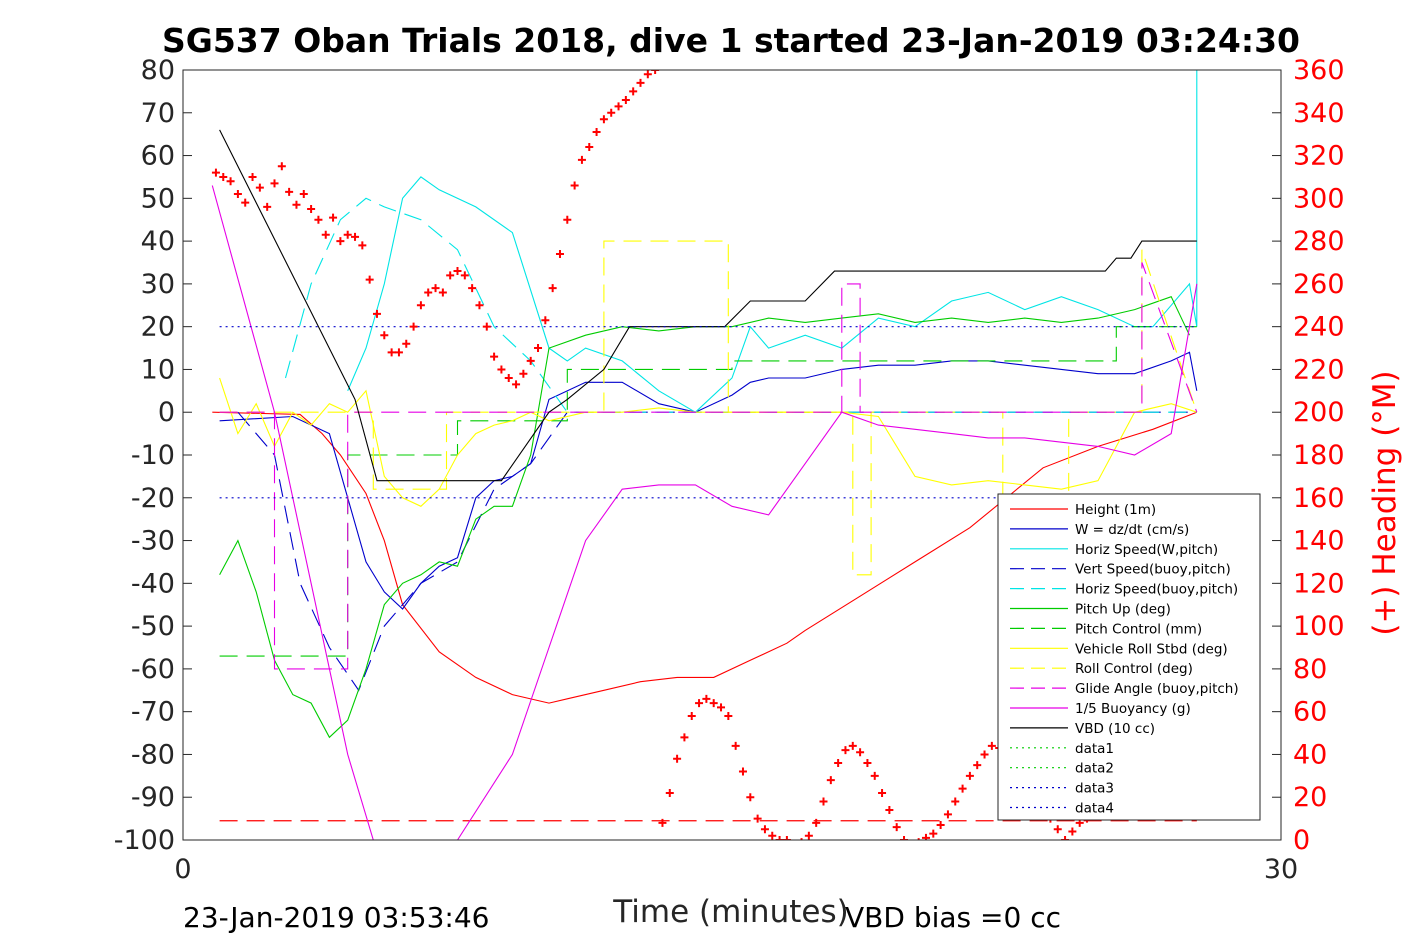  What do you see at coordinates (1310, 754) in the screenshot?
I see `y2-tick-label: 40` at bounding box center [1310, 754].